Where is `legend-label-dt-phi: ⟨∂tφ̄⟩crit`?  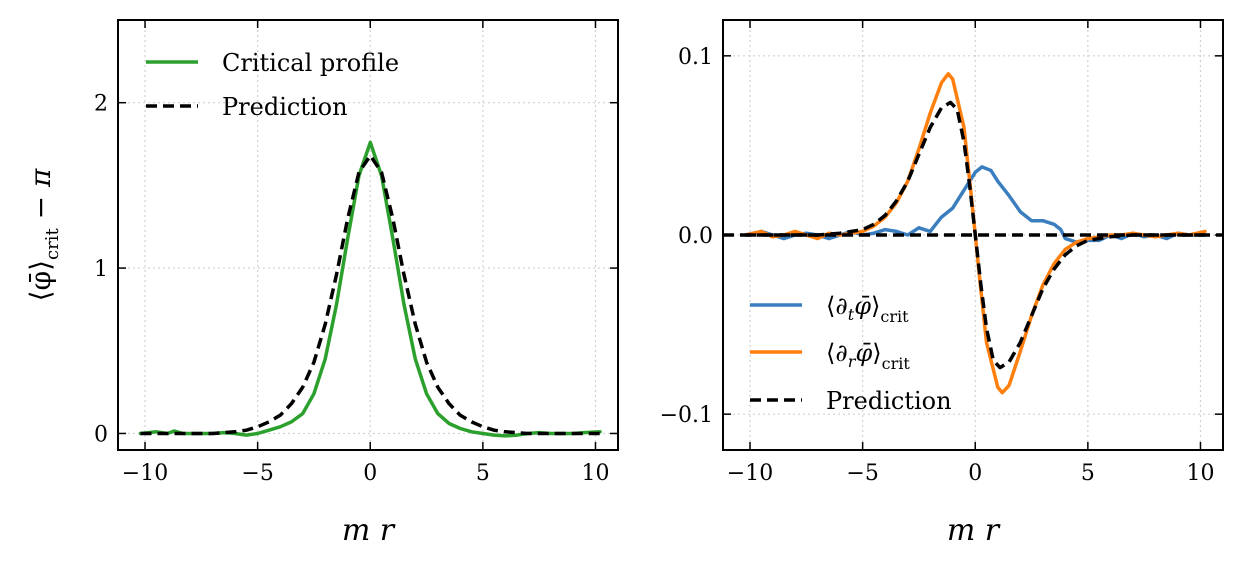
legend-label-dt-phi: ⟨∂tφ̄⟩crit is located at coordinates (867, 309).